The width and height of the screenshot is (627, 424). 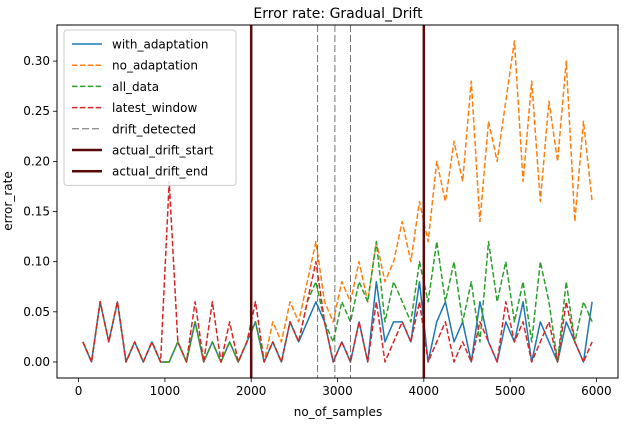 I want to click on legend-label-all-data: all_data, so click(x=135, y=87).